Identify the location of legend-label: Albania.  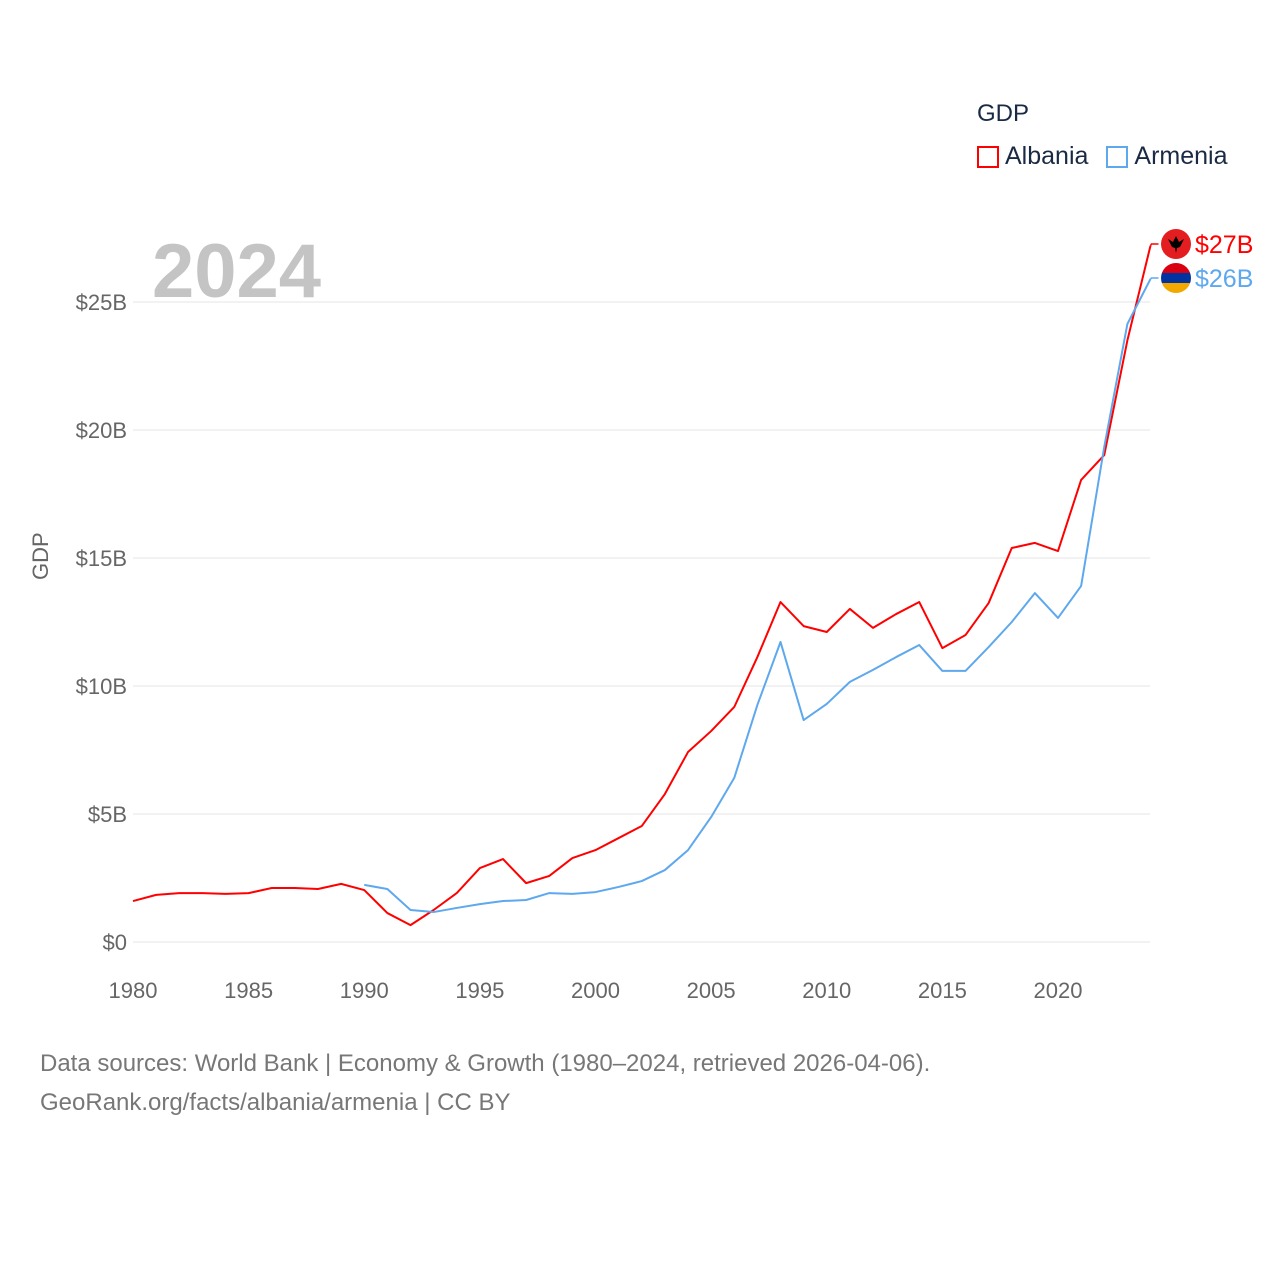
(1047, 156).